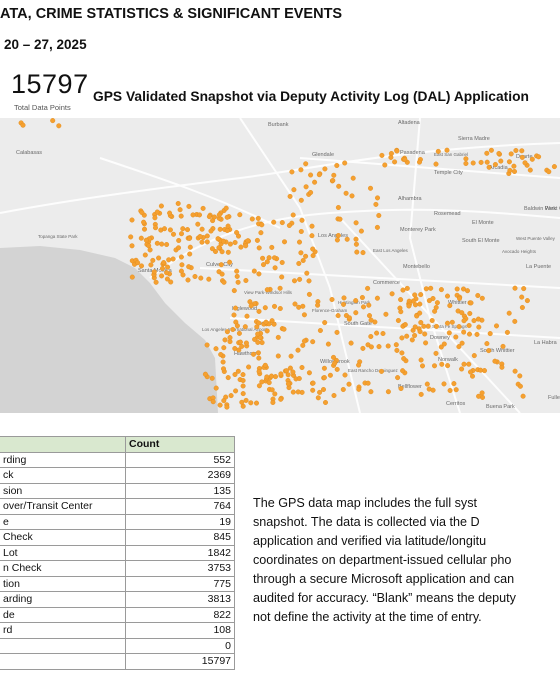 The image size is (560, 690). I want to click on table-row: 15797, so click(117, 661).